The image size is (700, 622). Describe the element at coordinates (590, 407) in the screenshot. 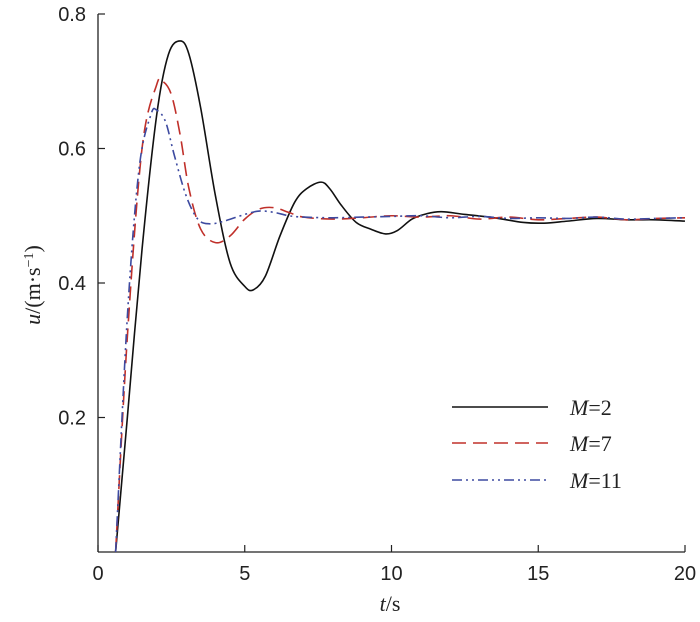

I see `legend-label-m2: M=2` at that location.